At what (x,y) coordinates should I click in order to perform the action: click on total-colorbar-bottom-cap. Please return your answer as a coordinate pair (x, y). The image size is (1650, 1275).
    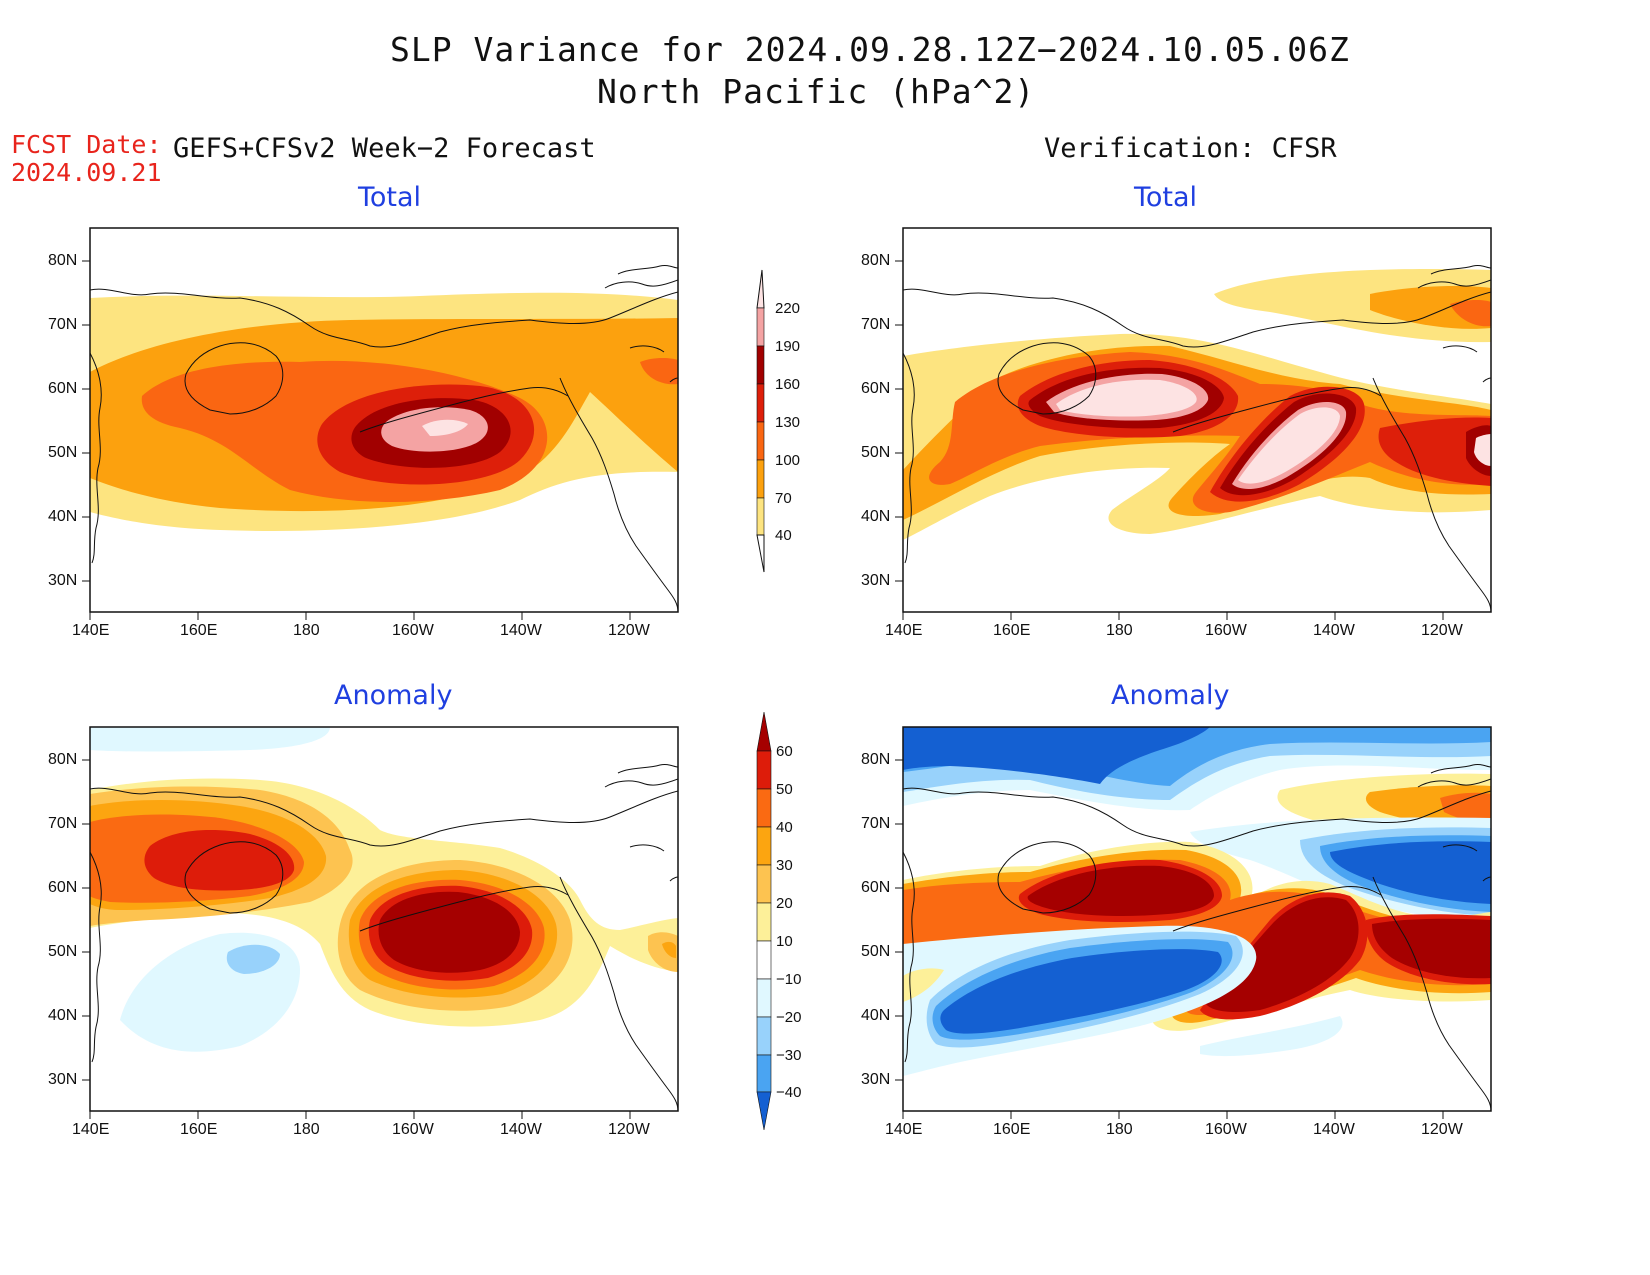
    Looking at the image, I should click on (760, 553).